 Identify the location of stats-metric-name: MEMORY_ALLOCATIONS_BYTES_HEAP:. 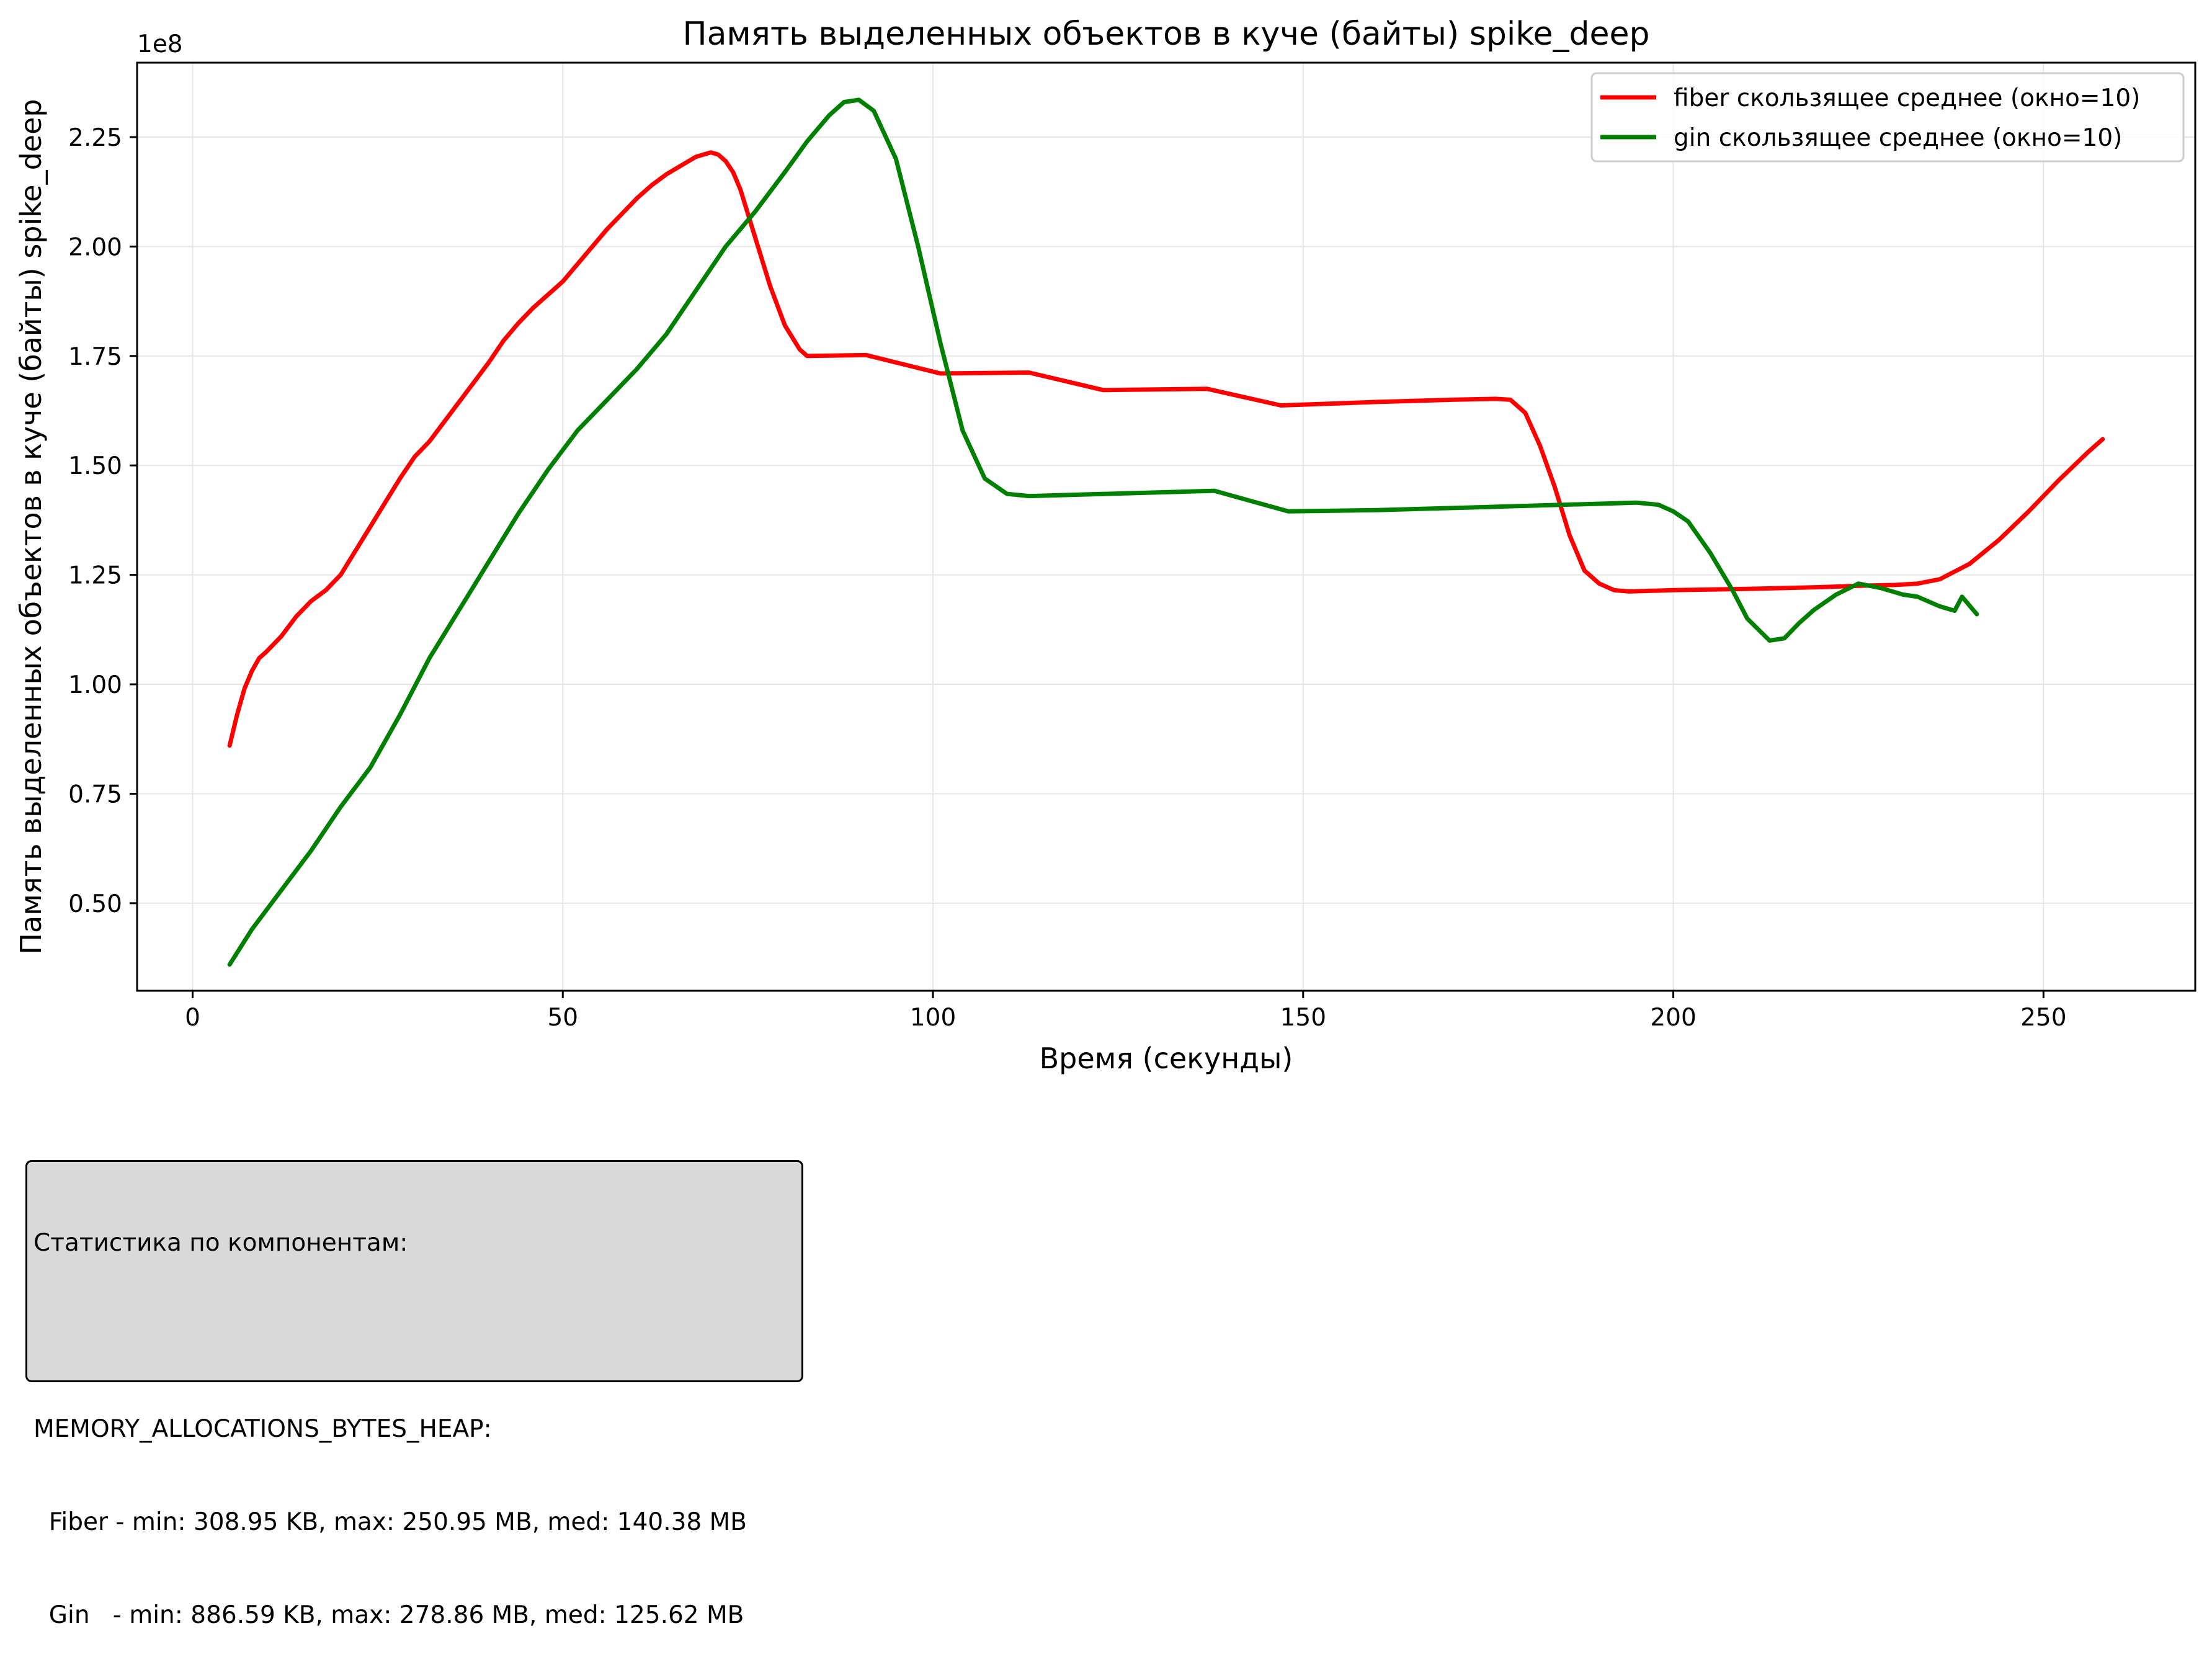
(262, 1429).